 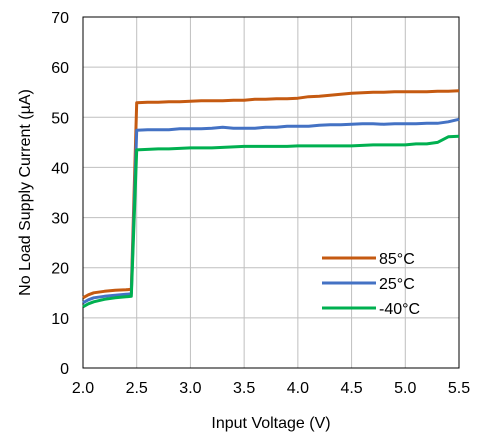 What do you see at coordinates (64, 369) in the screenshot?
I see `y-tick-label: 0` at bounding box center [64, 369].